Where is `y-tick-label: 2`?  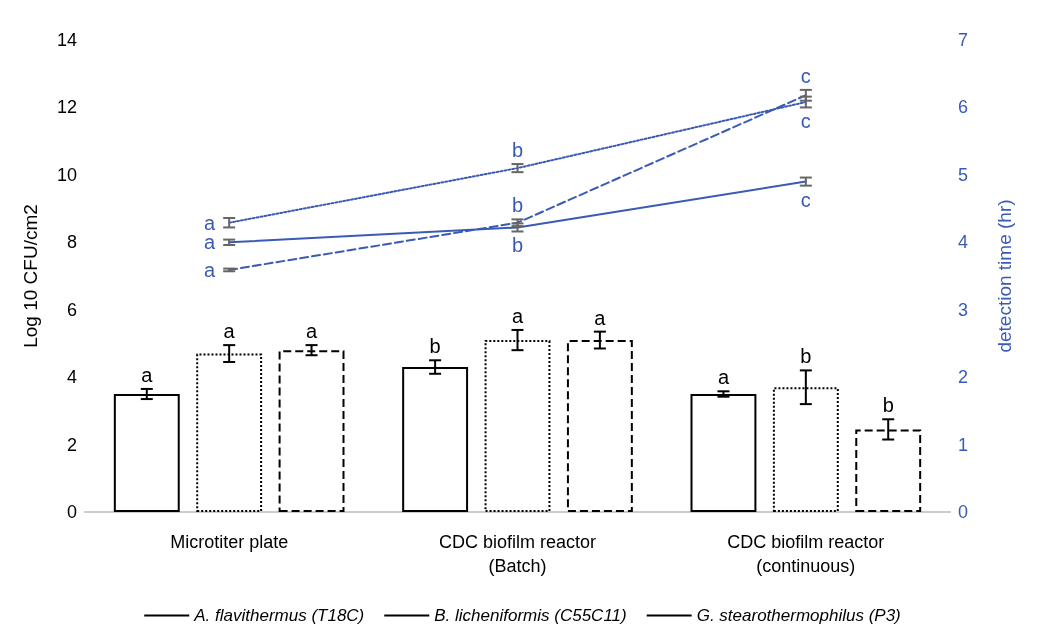
y-tick-label: 2 is located at coordinates (71, 444).